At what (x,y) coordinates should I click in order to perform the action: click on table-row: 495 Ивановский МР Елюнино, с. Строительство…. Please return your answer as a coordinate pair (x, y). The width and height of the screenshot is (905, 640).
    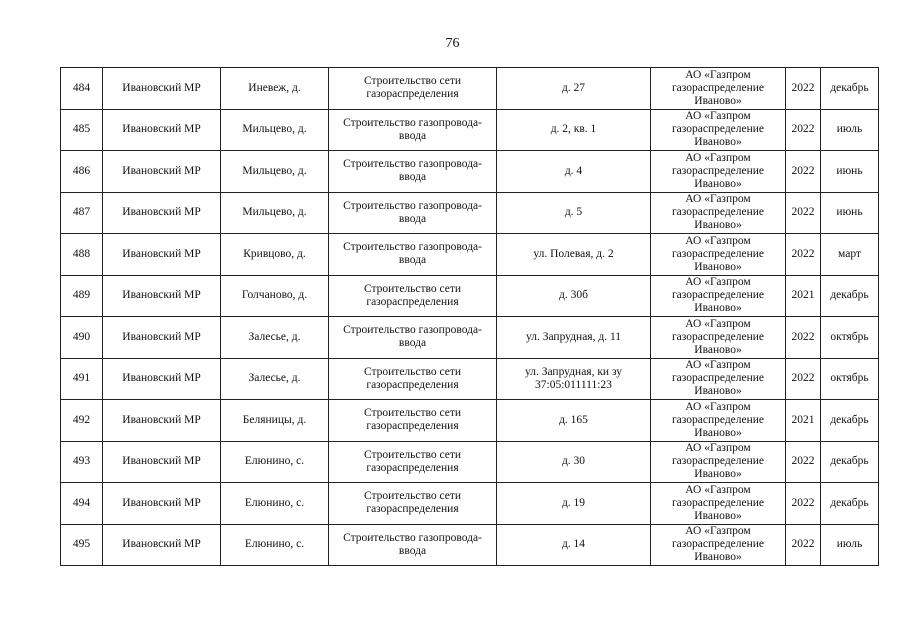
    Looking at the image, I should click on (469, 544).